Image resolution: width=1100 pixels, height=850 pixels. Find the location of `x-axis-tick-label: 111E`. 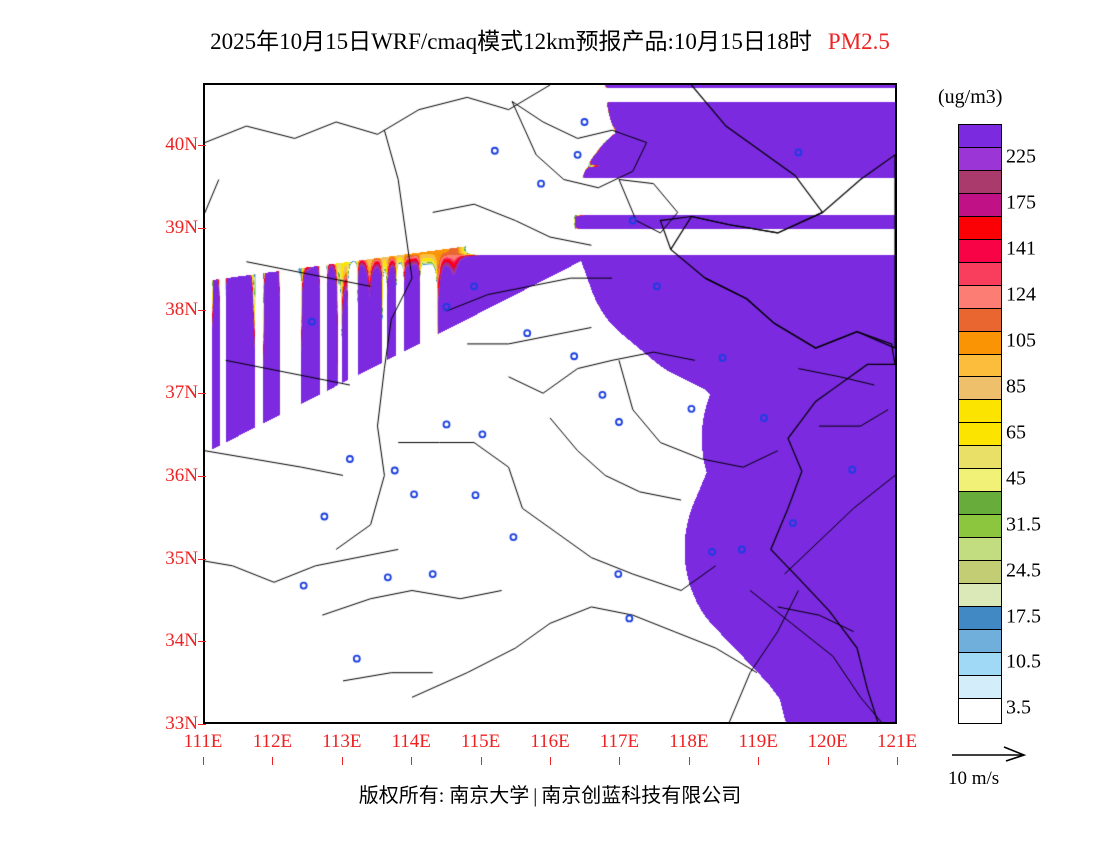

x-axis-tick-label: 111E is located at coordinates (203, 741).